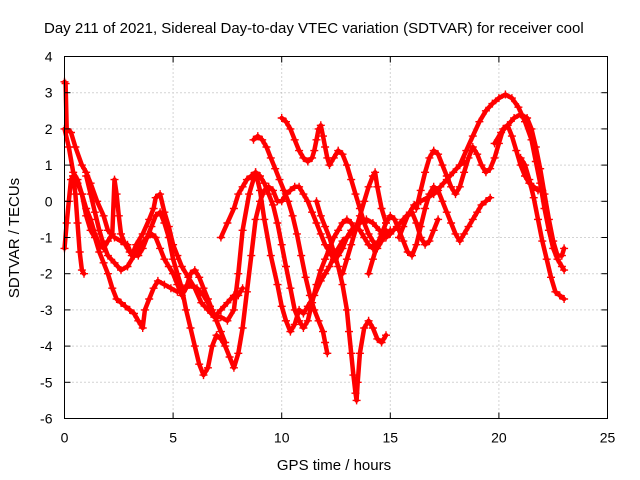  Describe the element at coordinates (46, 310) in the screenshot. I see `y-tick-label: -3` at that location.